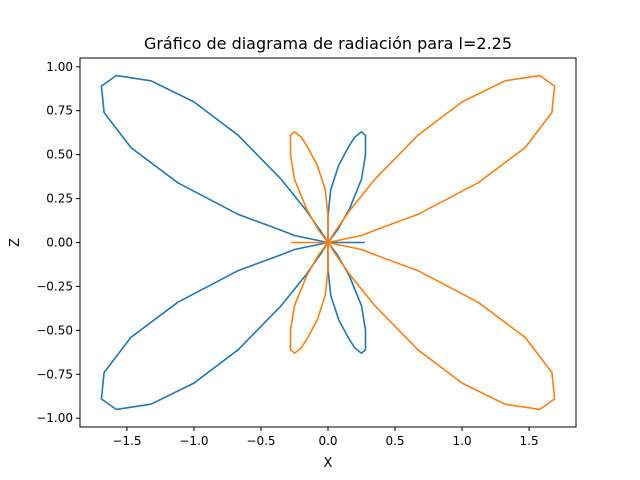 The height and width of the screenshot is (480, 640). What do you see at coordinates (59, 111) in the screenshot?
I see `y-tick-label: 0.75` at bounding box center [59, 111].